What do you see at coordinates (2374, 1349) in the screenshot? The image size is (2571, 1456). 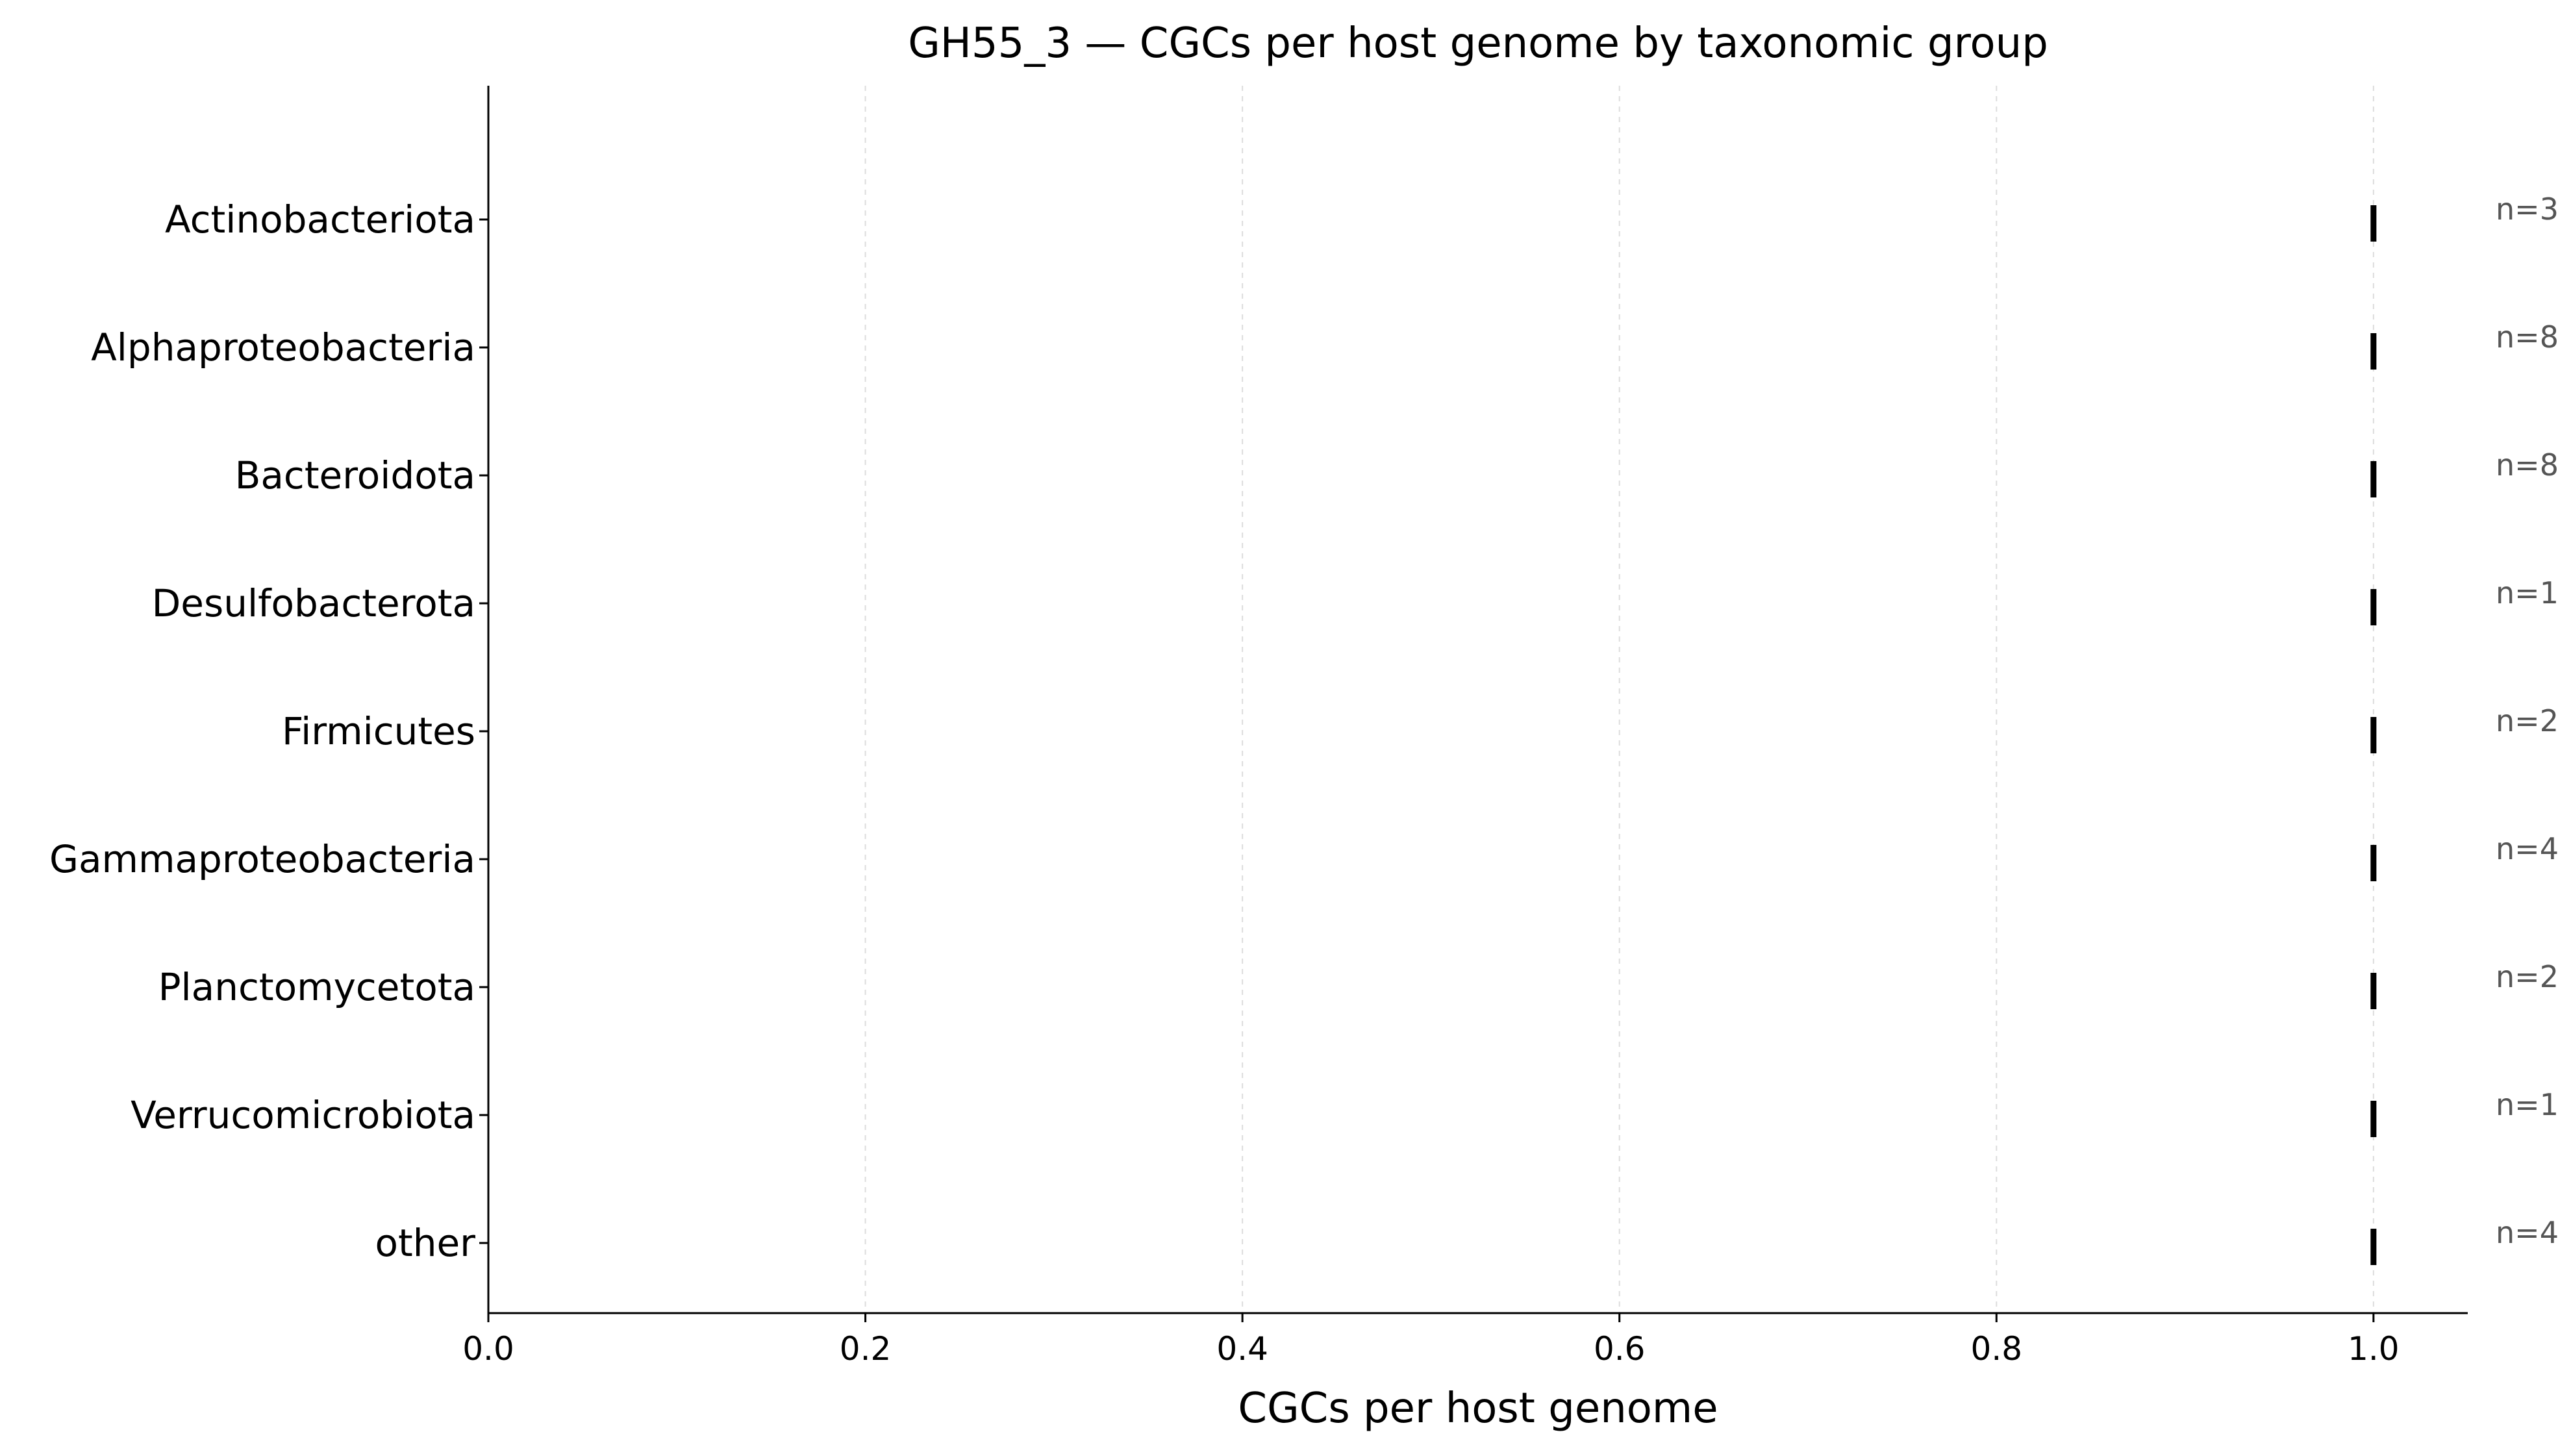 I see `x-tick-label: 1.0` at bounding box center [2374, 1349].